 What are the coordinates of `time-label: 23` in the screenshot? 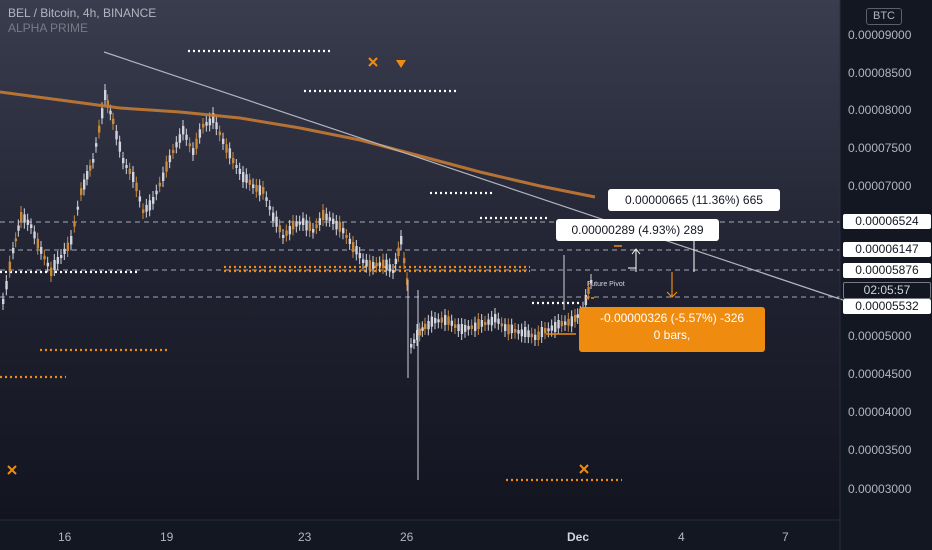 It's located at (305, 537).